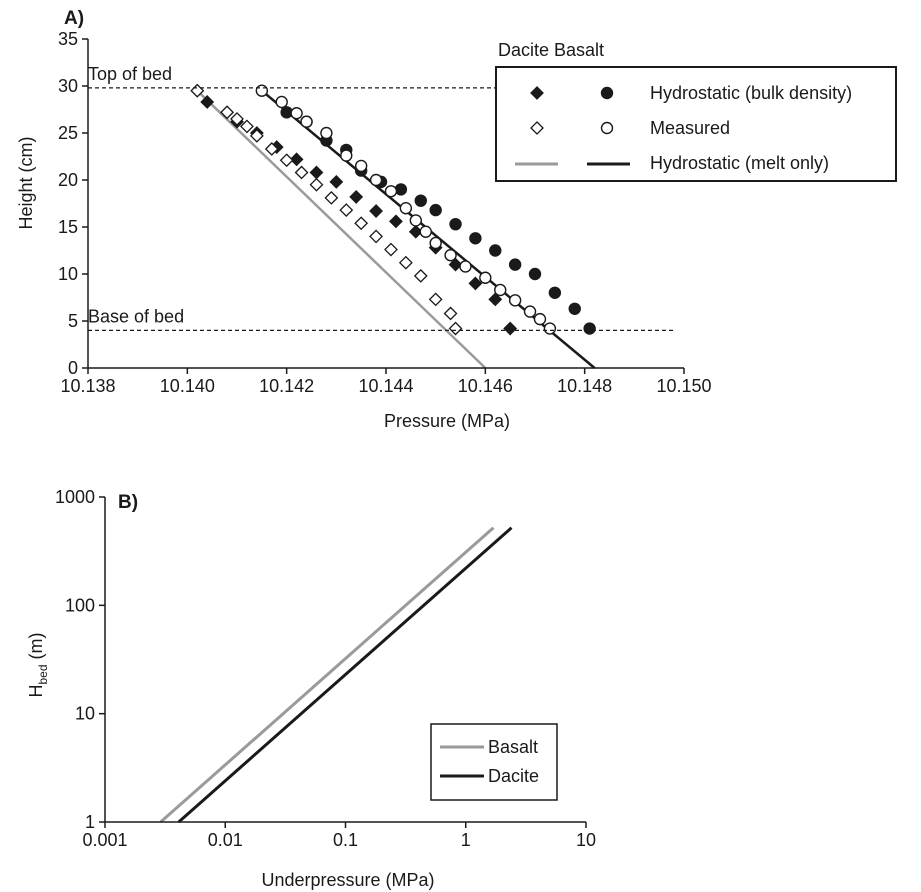 The width and height of the screenshot is (921, 892). I want to click on legend-symbol-basalt-measured, so click(607, 128).